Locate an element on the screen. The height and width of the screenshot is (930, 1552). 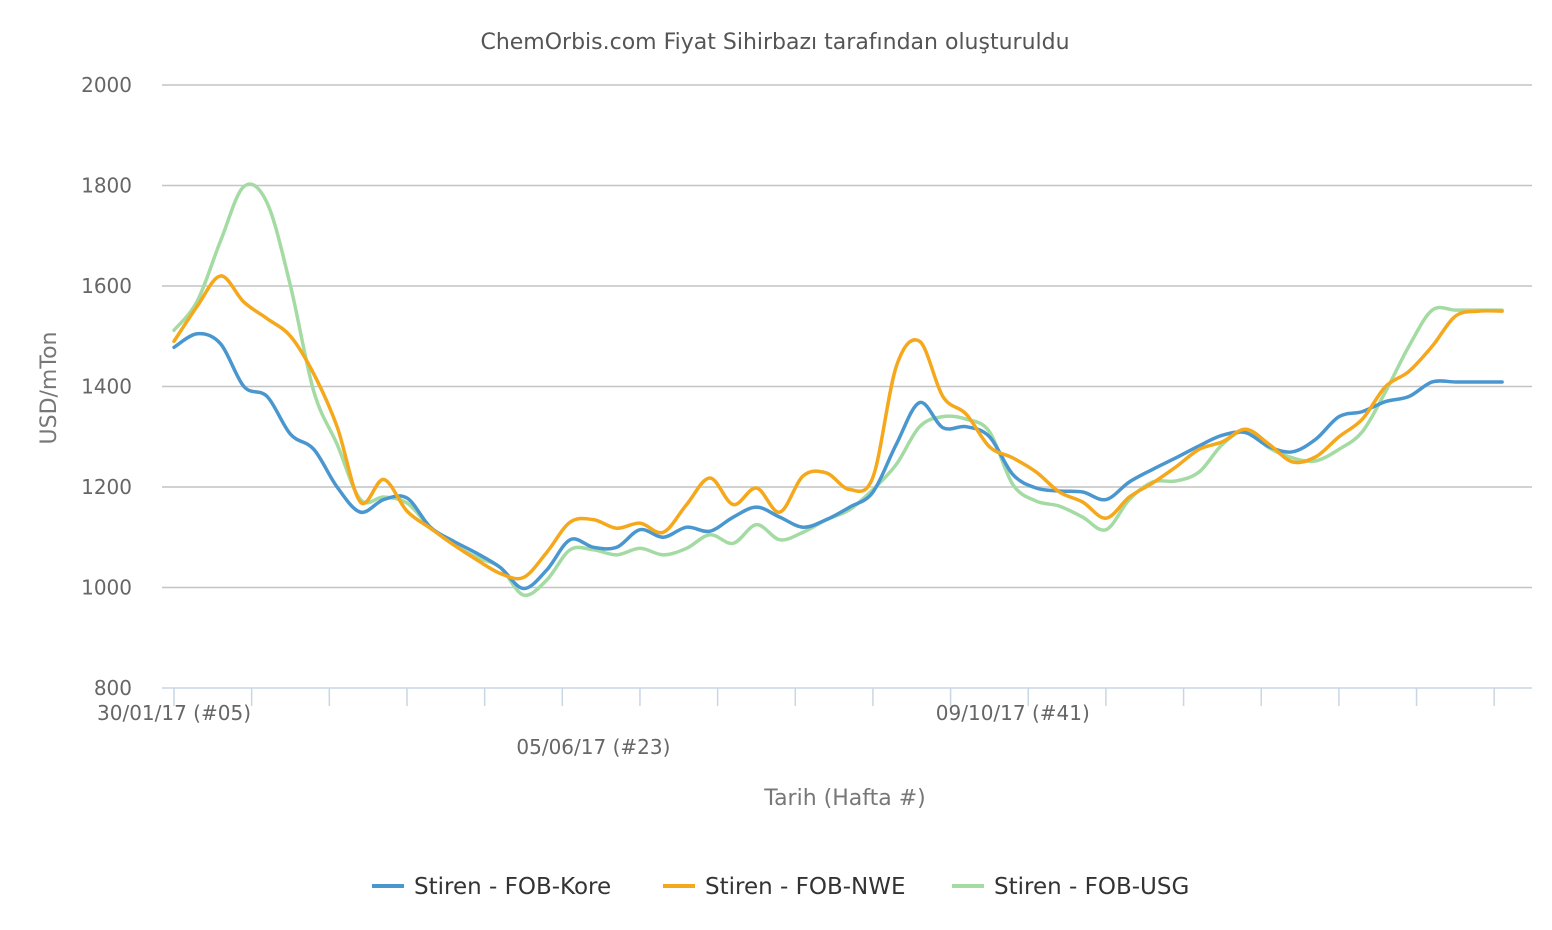
x-tick-label: 09/10/17 (#41) is located at coordinates (1013, 713).